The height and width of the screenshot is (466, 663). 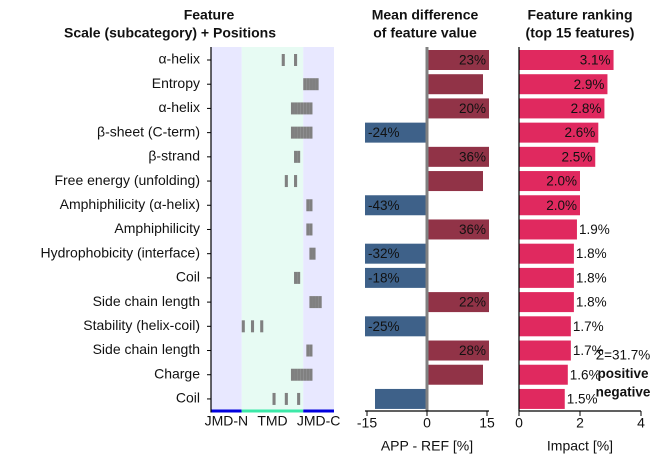 What do you see at coordinates (179, 107) in the screenshot?
I see `y-tick-label: α-helix` at bounding box center [179, 107].